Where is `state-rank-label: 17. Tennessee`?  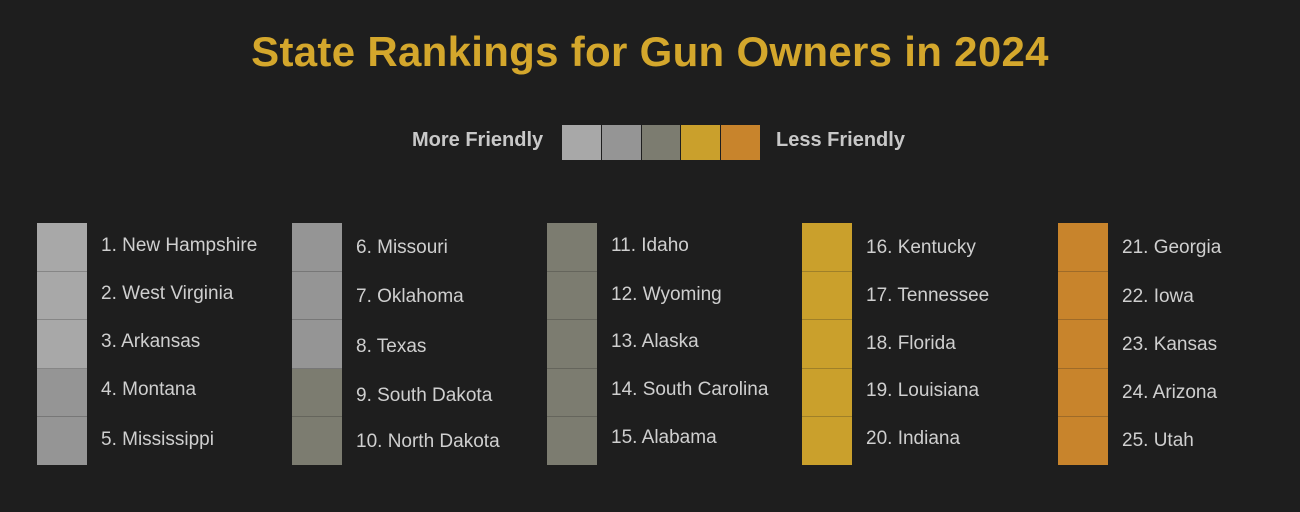
state-rank-label: 17. Tennessee is located at coordinates (928, 295).